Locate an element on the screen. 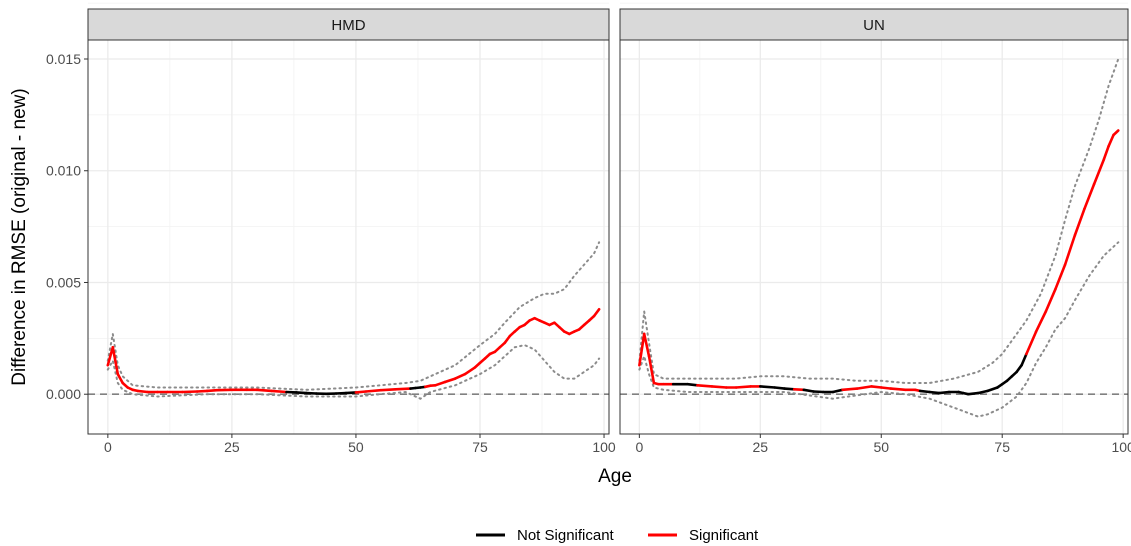 The image size is (1131, 546). legend-label-not-significant: Not Significant is located at coordinates (566, 535).